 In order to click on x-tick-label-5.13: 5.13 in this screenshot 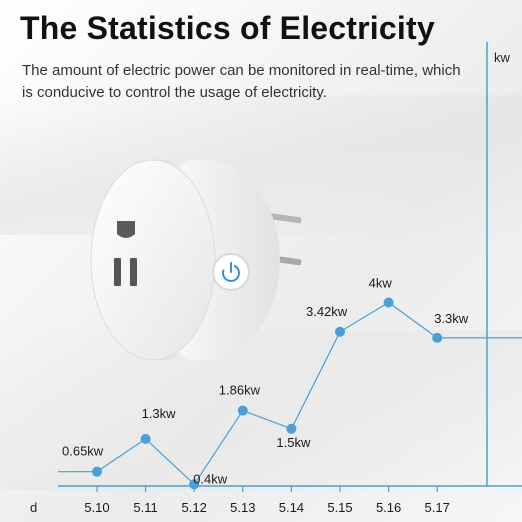, I will do `click(242, 507)`.